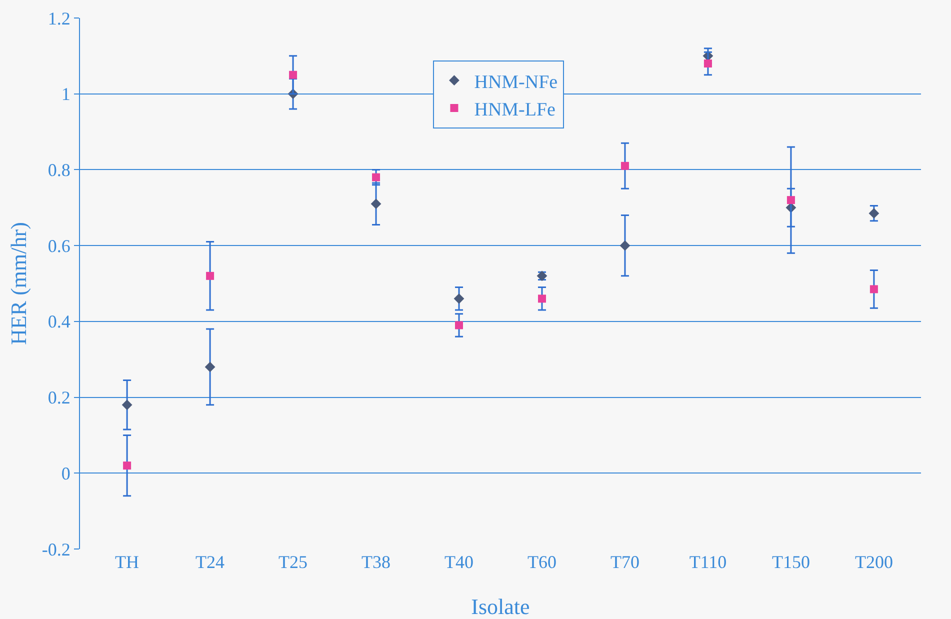  What do you see at coordinates (59, 322) in the screenshot?
I see `y-tick-label: 0.4` at bounding box center [59, 322].